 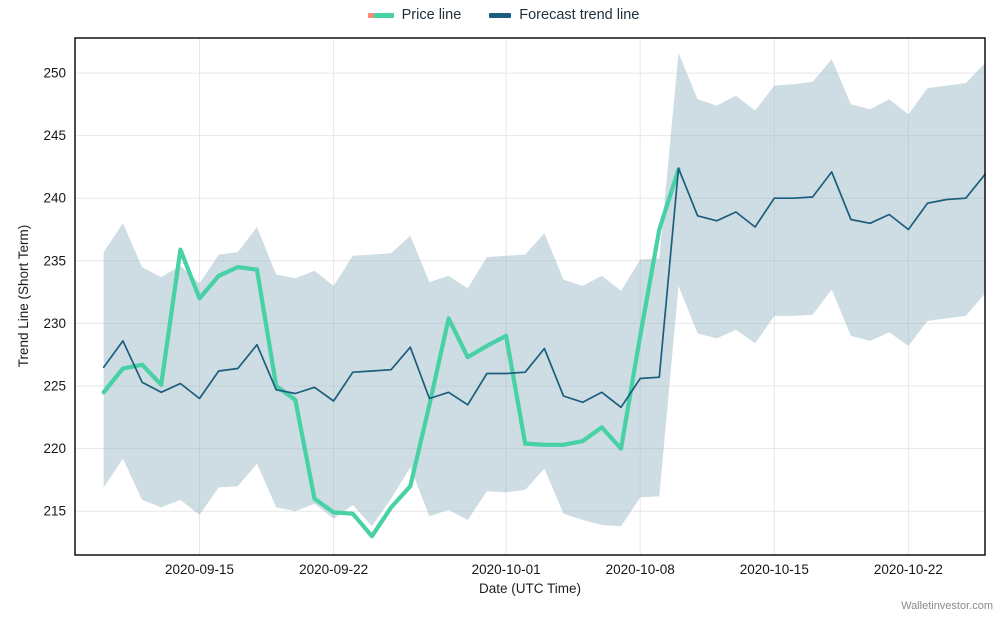 I want to click on legend-label-price-line: Price line, so click(x=431, y=15).